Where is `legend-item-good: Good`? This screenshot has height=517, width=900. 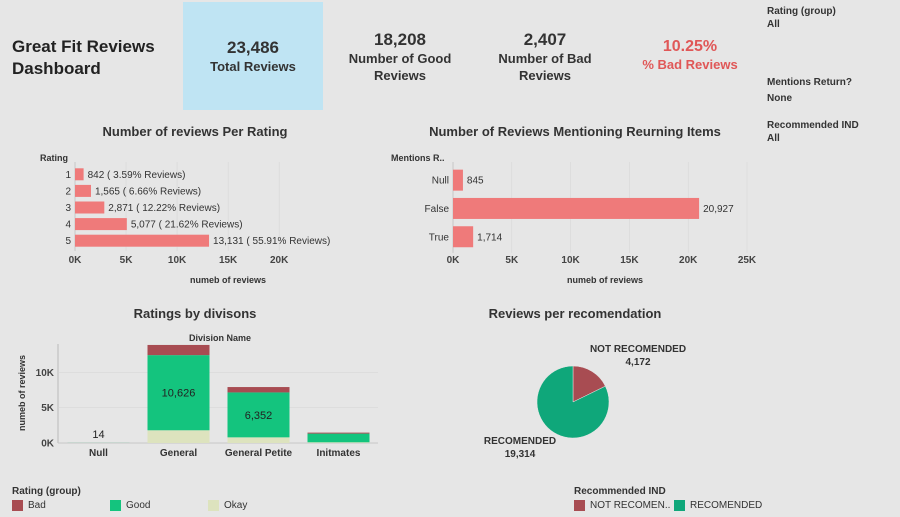 legend-item-good: Good is located at coordinates (130, 505).